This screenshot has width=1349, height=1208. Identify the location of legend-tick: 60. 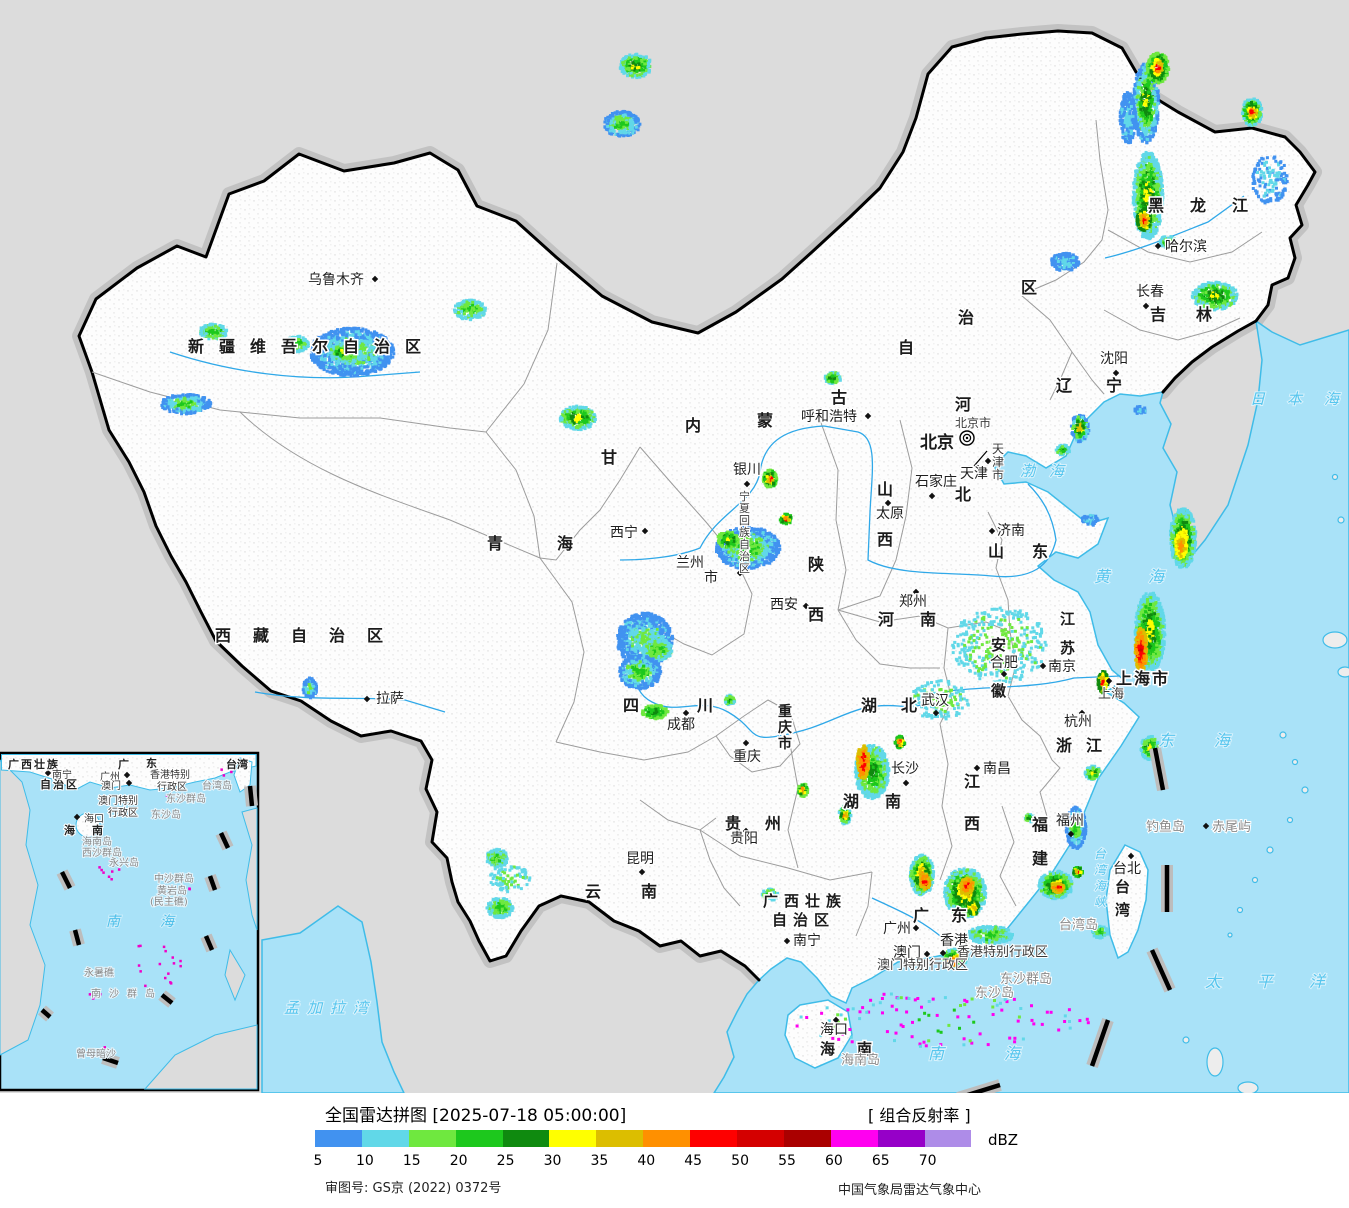
(833, 1161).